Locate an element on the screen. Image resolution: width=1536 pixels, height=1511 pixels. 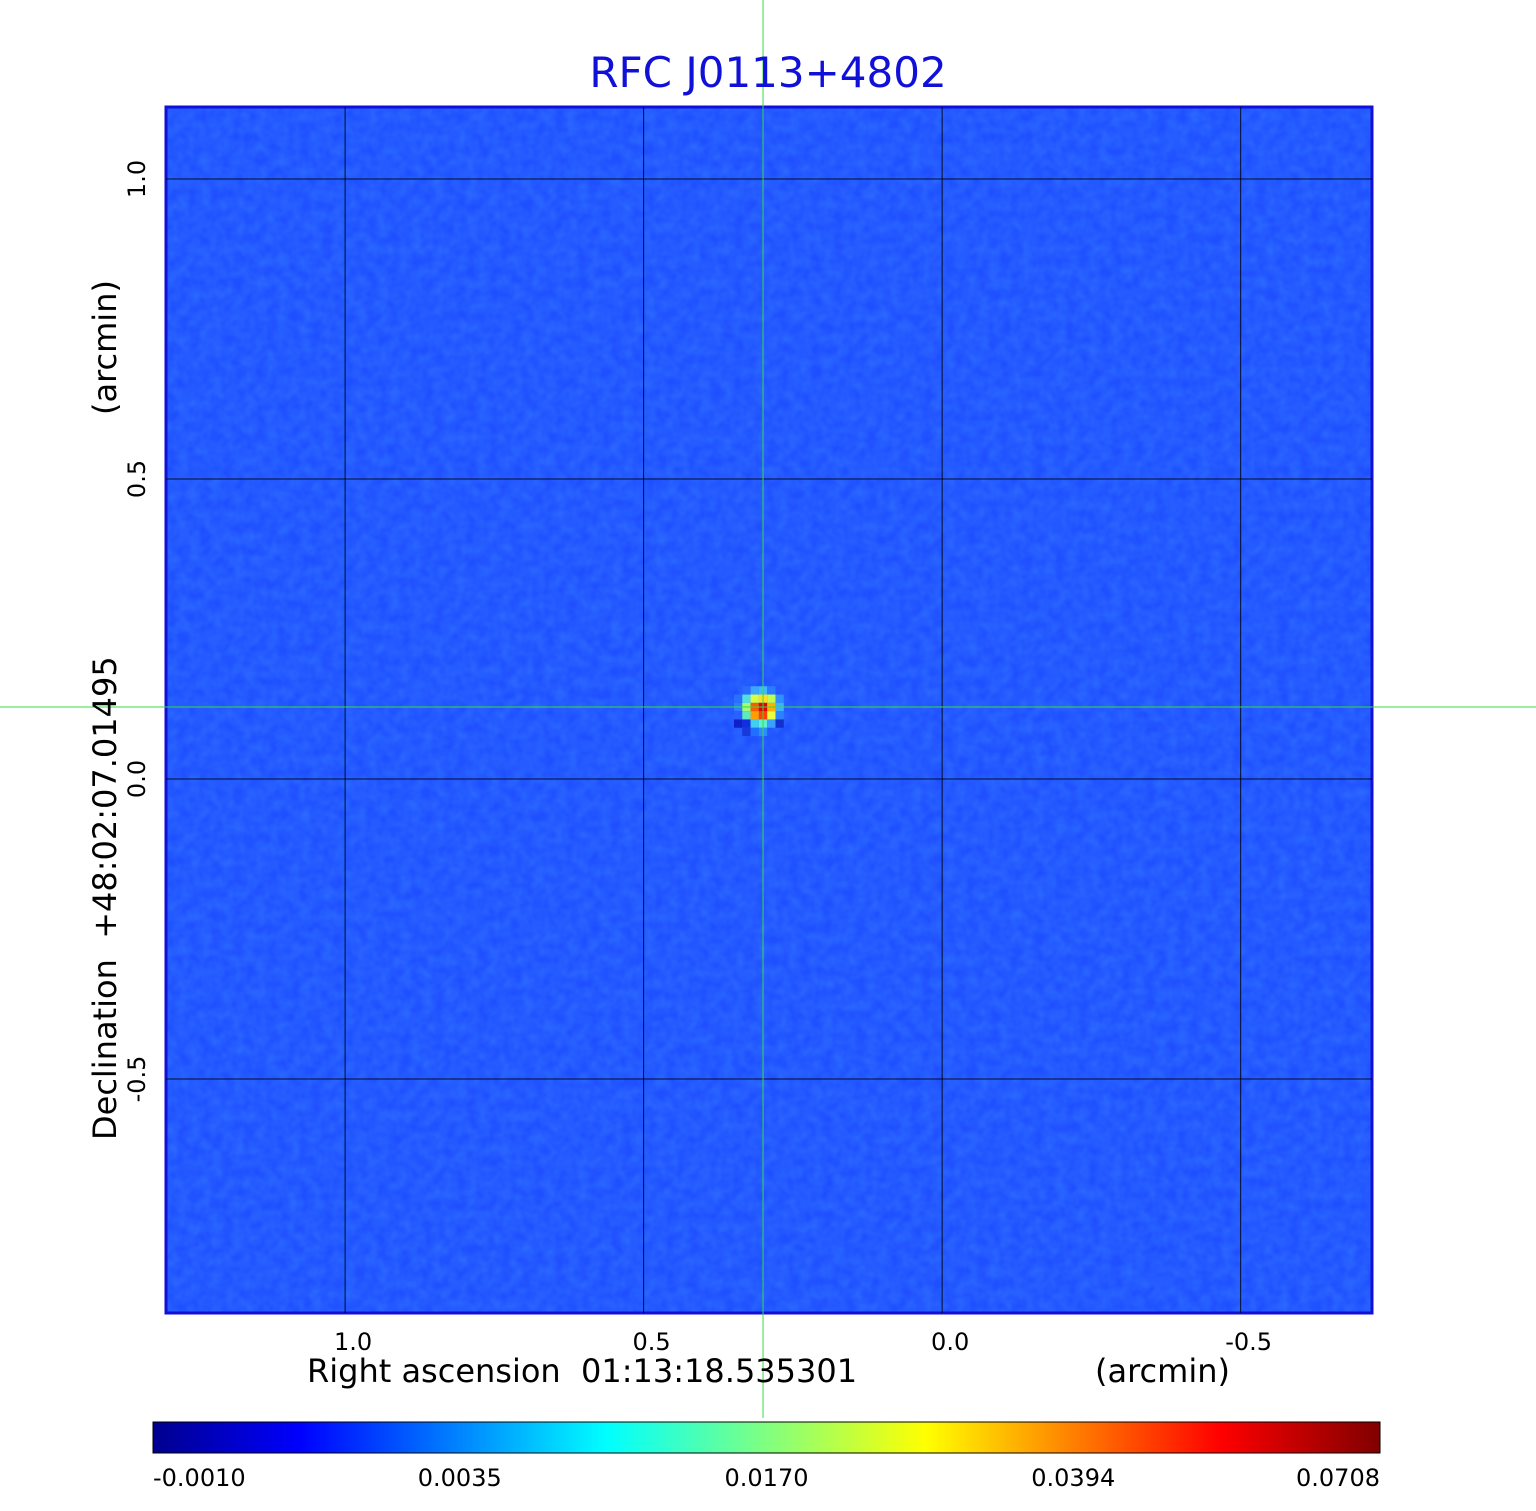
colorbar: -0.0010 0.0035 0.0170 0.0394 0.0708 is located at coordinates (766, 1456).